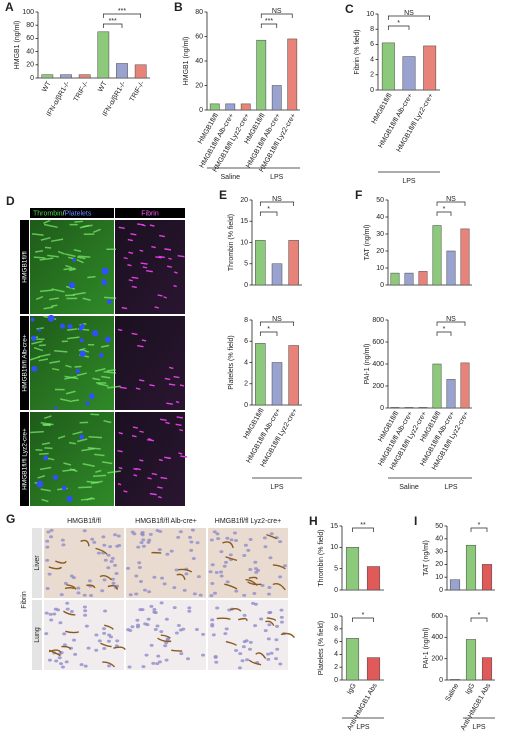 Image resolution: width=520 pixels, height=734 pixels. I want to click on x-tick-label: WT, so click(103, 87).